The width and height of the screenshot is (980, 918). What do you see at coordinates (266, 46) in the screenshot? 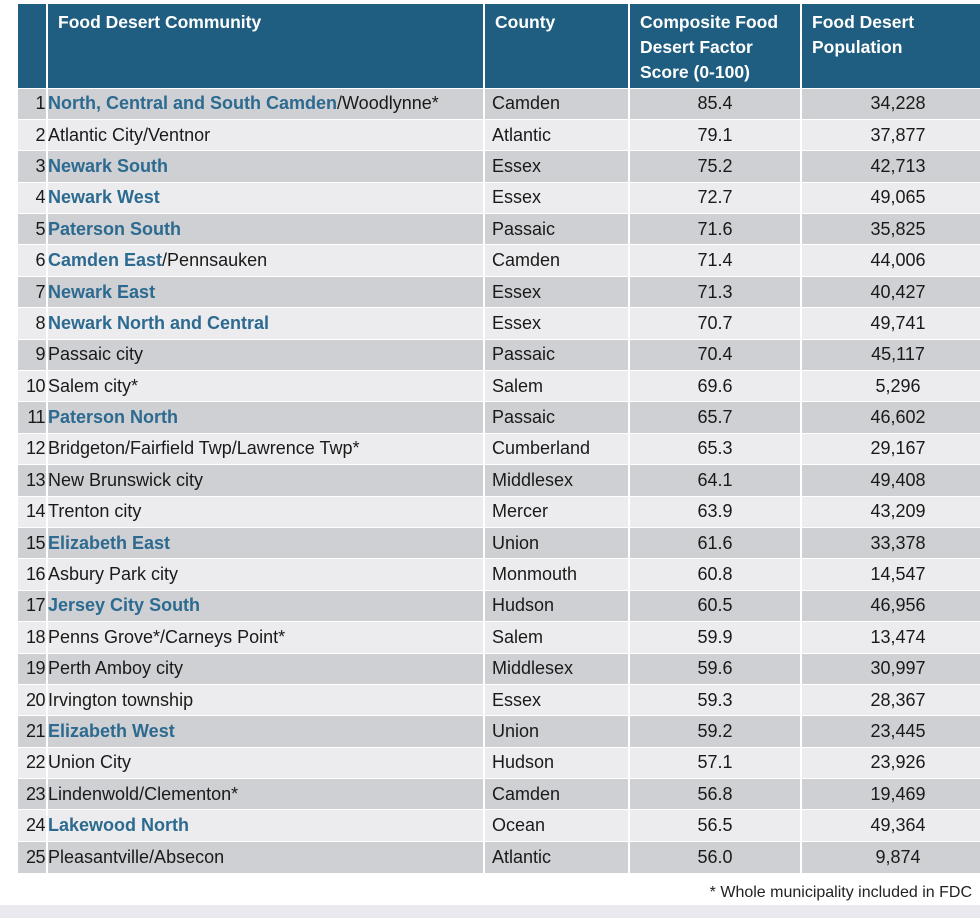
I see `header-community: Food Desert Community` at bounding box center [266, 46].